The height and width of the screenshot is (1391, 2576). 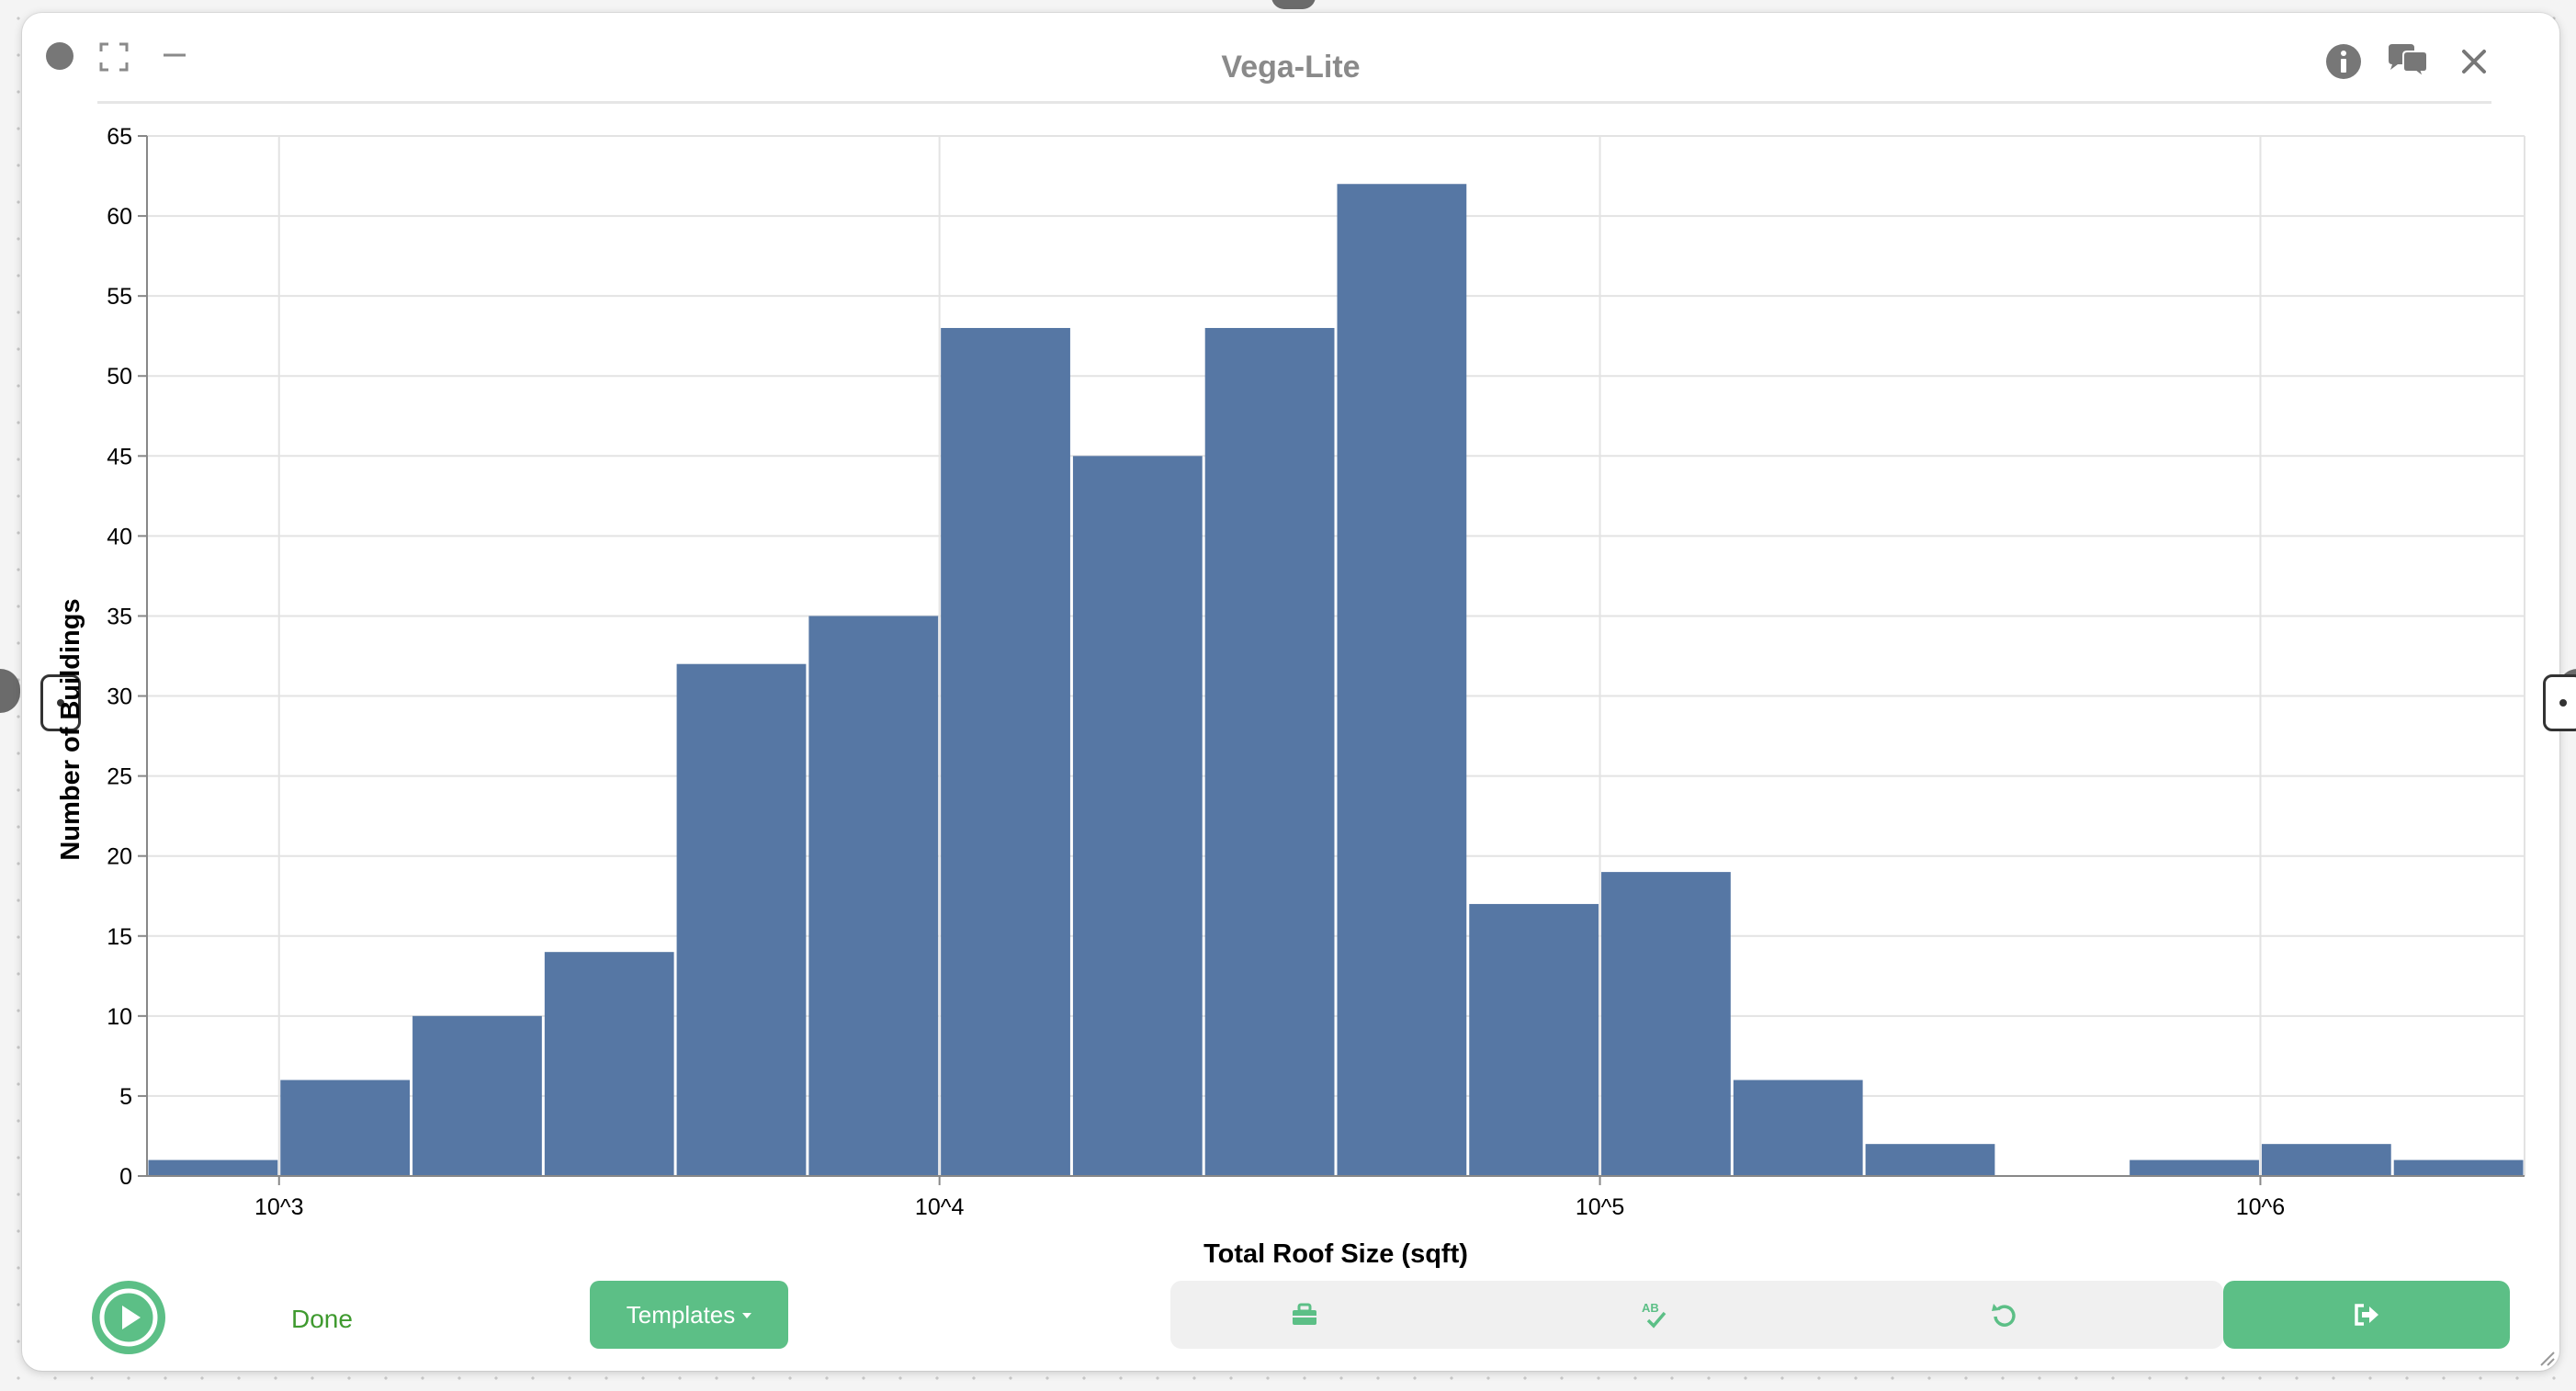 I want to click on input-port, so click(x=60, y=702).